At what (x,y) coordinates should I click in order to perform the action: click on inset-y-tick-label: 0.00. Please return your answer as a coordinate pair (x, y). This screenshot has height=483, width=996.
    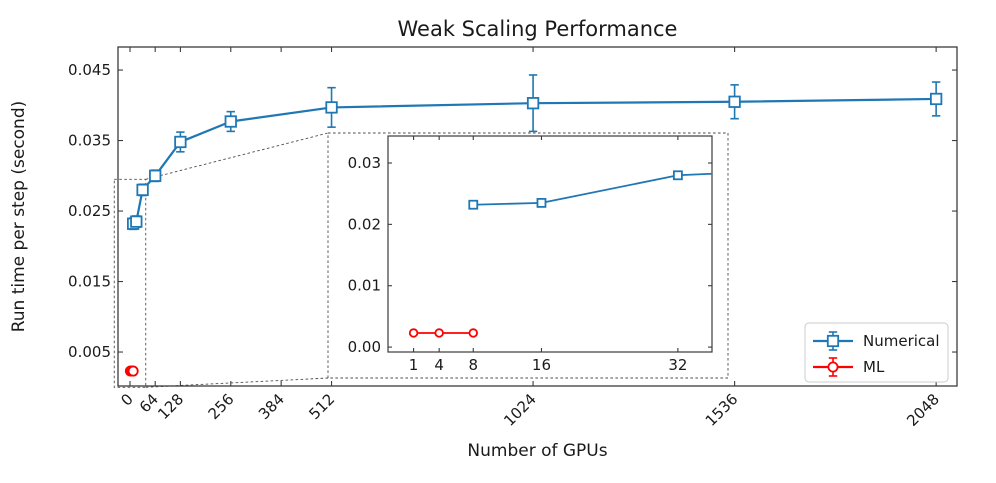
    Looking at the image, I should click on (364, 347).